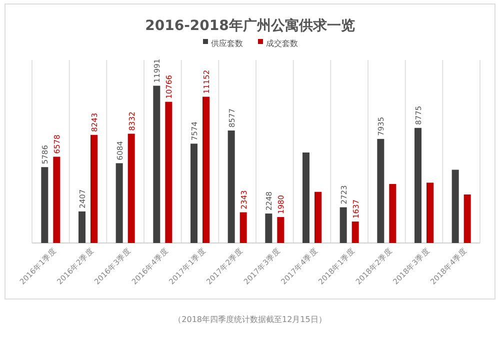 The image size is (500, 362). Describe the element at coordinates (250, 319) in the screenshot. I see `text: （2018年四季度统计数据截至12月15日）` at that location.